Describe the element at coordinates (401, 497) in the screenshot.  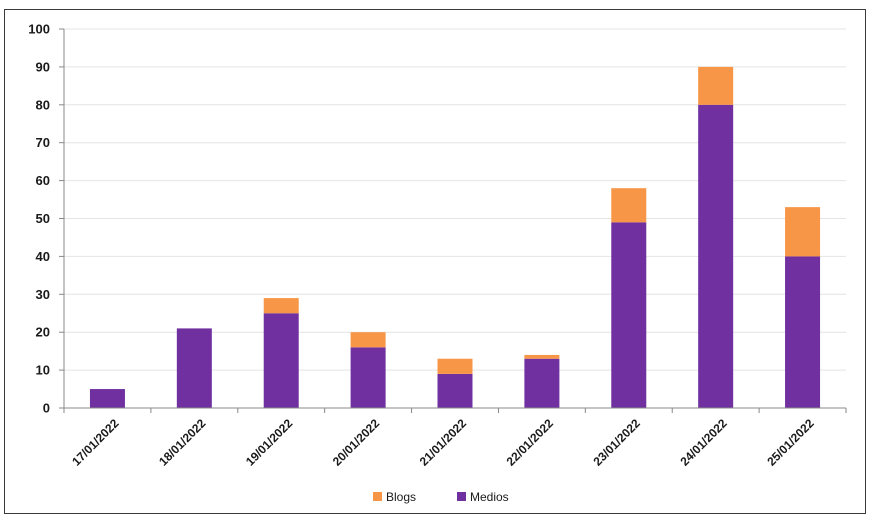
I see `legend-label-blogs: Blogs` at that location.